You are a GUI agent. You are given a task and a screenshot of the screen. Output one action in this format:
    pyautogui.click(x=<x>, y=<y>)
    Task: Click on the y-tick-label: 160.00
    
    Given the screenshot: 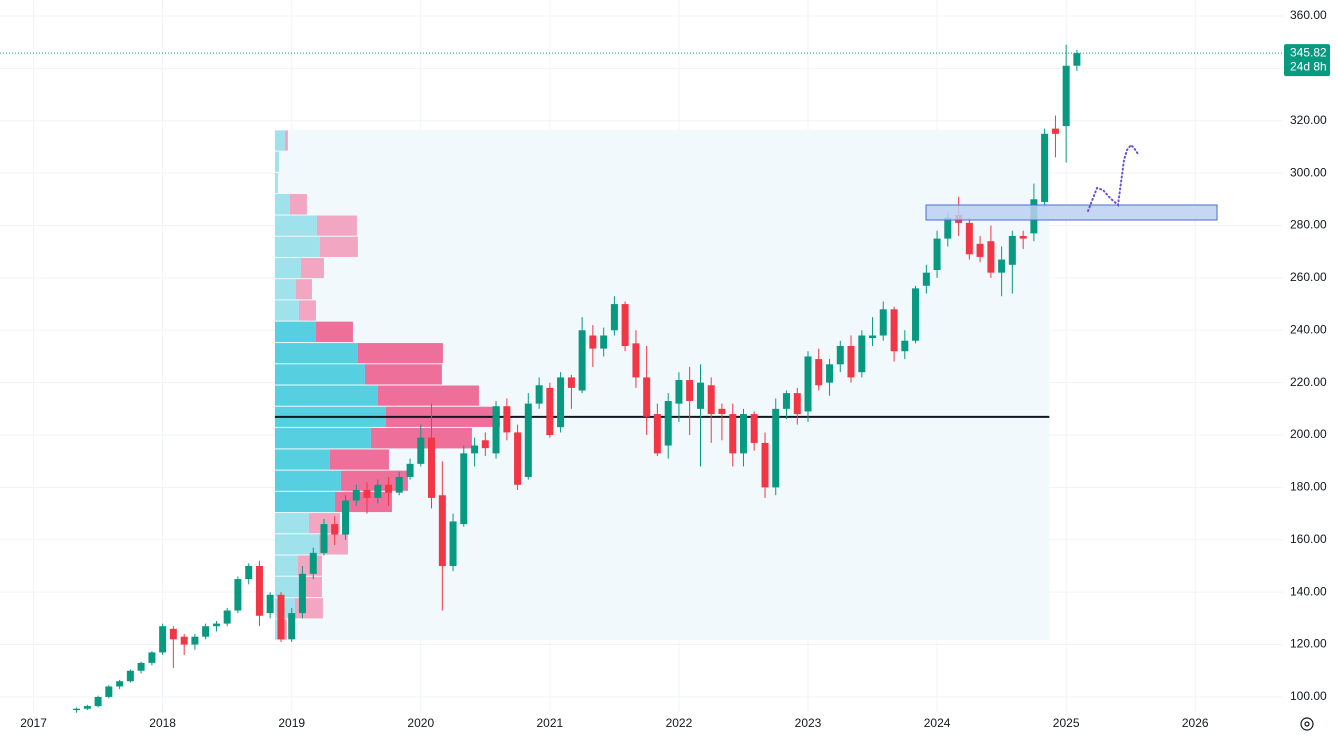 What is the action you would take?
    pyautogui.click(x=1308, y=539)
    